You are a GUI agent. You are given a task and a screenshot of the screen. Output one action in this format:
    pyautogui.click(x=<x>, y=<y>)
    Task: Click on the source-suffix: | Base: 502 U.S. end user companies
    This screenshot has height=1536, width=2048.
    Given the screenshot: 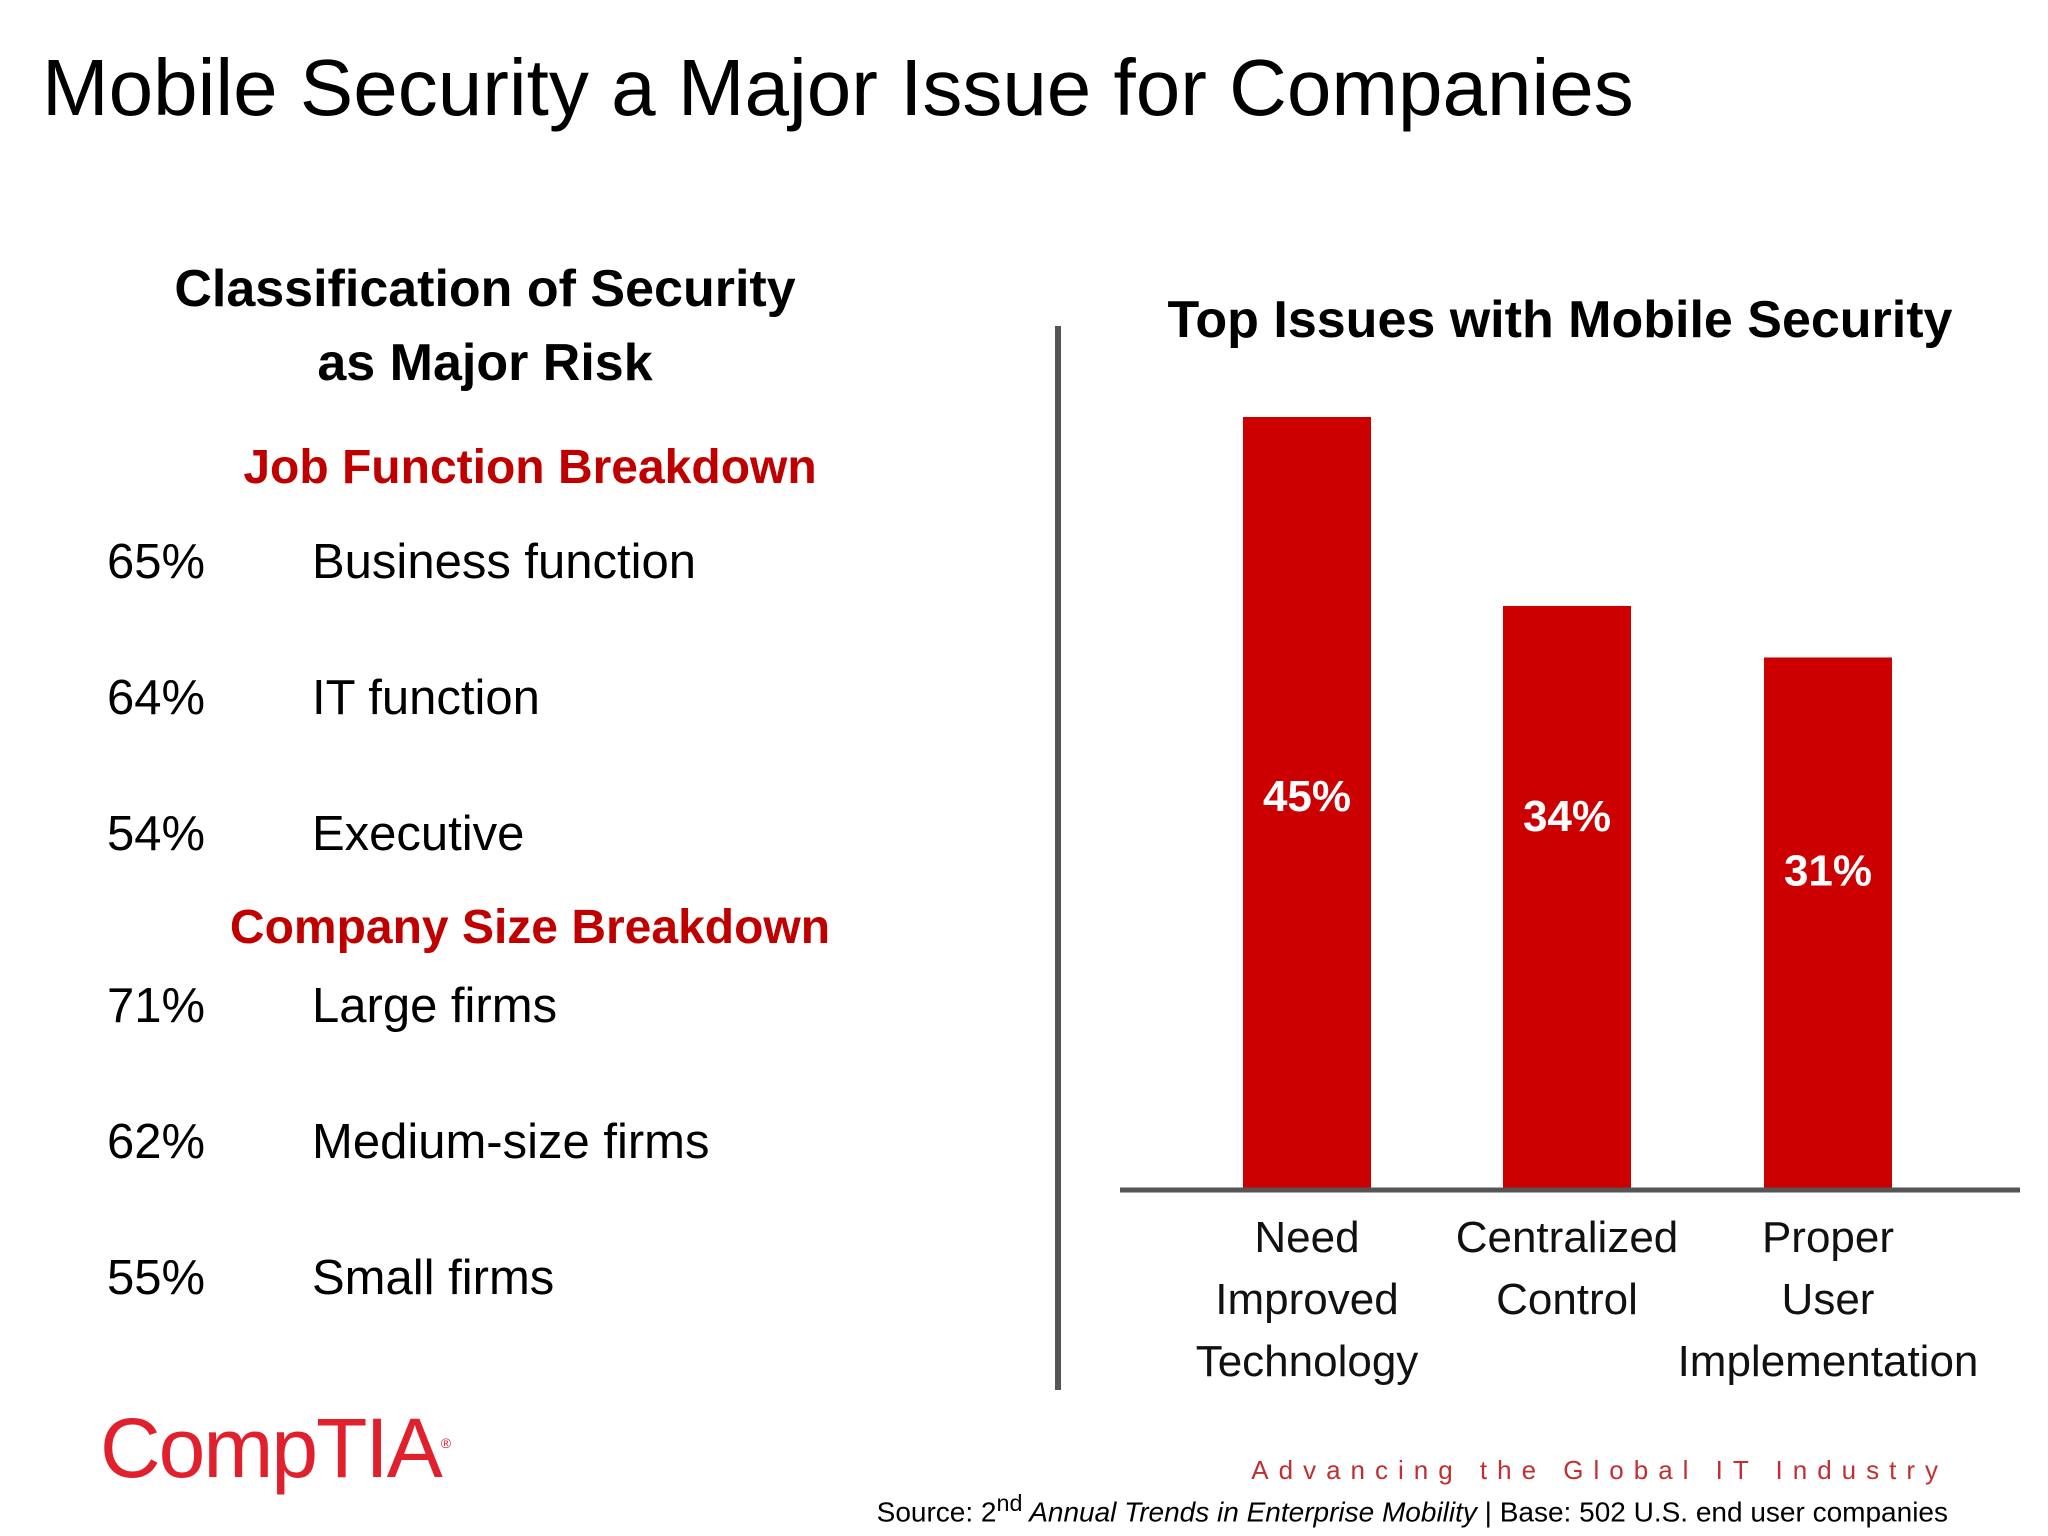 What is the action you would take?
    pyautogui.click(x=1712, y=1512)
    